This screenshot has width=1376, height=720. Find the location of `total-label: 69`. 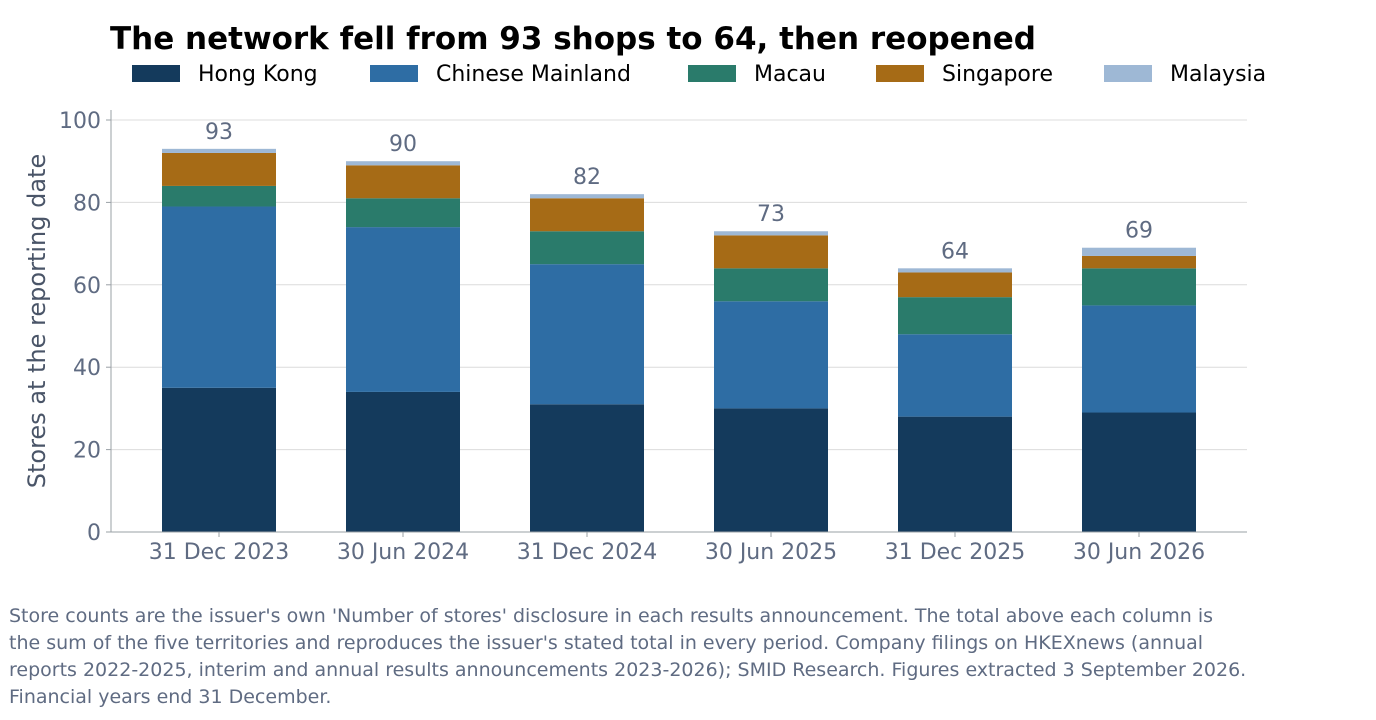

total-label: 69 is located at coordinates (1139, 231).